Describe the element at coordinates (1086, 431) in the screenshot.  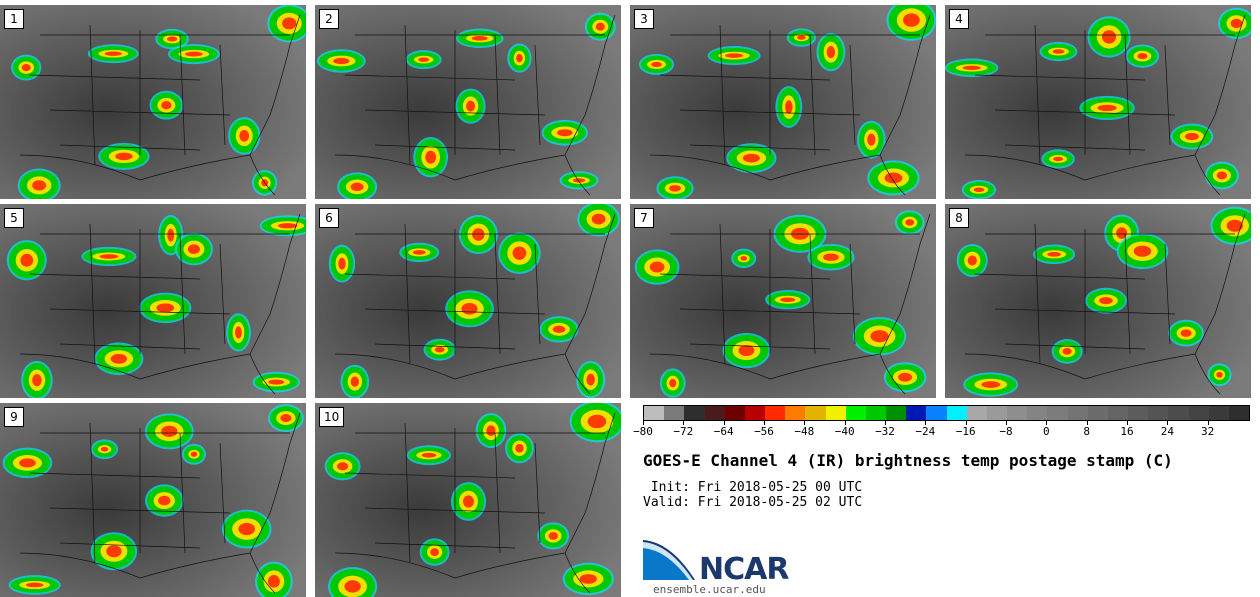
I see `colorbar-tick-label: 8` at that location.